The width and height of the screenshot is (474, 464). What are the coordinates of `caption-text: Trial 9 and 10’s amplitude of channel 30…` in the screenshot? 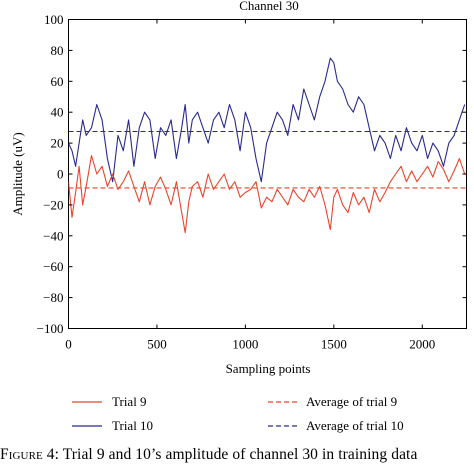 It's located at (240, 454).